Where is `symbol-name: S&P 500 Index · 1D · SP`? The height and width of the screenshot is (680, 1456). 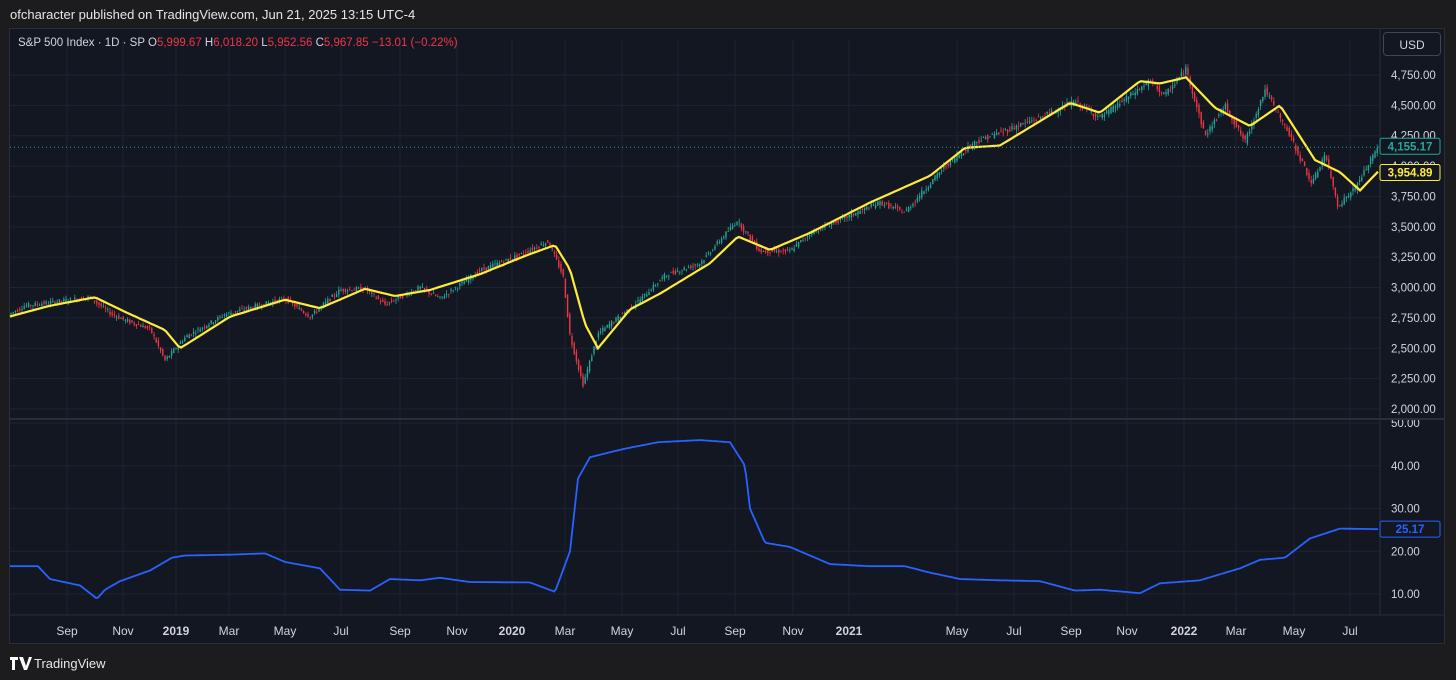
symbol-name: S&P 500 Index · 1D · SP is located at coordinates (81, 43).